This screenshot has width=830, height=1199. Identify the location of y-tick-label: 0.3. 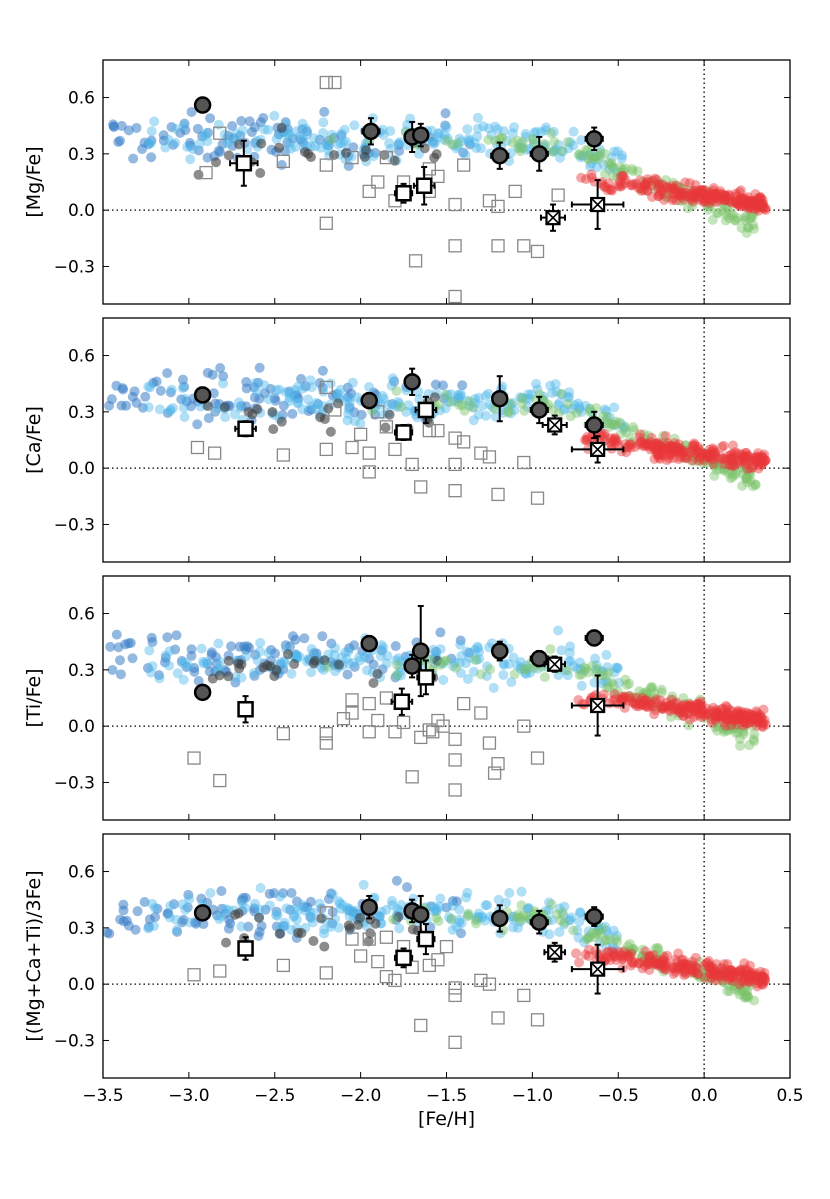
(81, 413).